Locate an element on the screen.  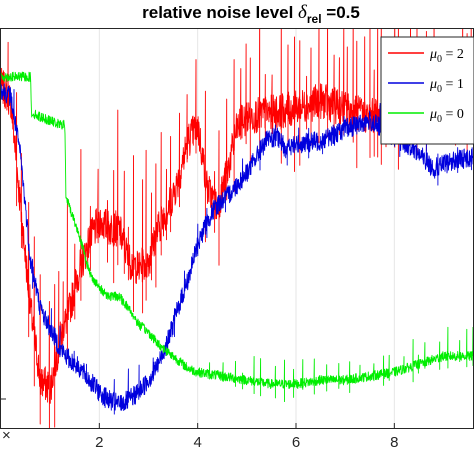
legend-label-1: μ0 = 1 is located at coordinates (446, 86).